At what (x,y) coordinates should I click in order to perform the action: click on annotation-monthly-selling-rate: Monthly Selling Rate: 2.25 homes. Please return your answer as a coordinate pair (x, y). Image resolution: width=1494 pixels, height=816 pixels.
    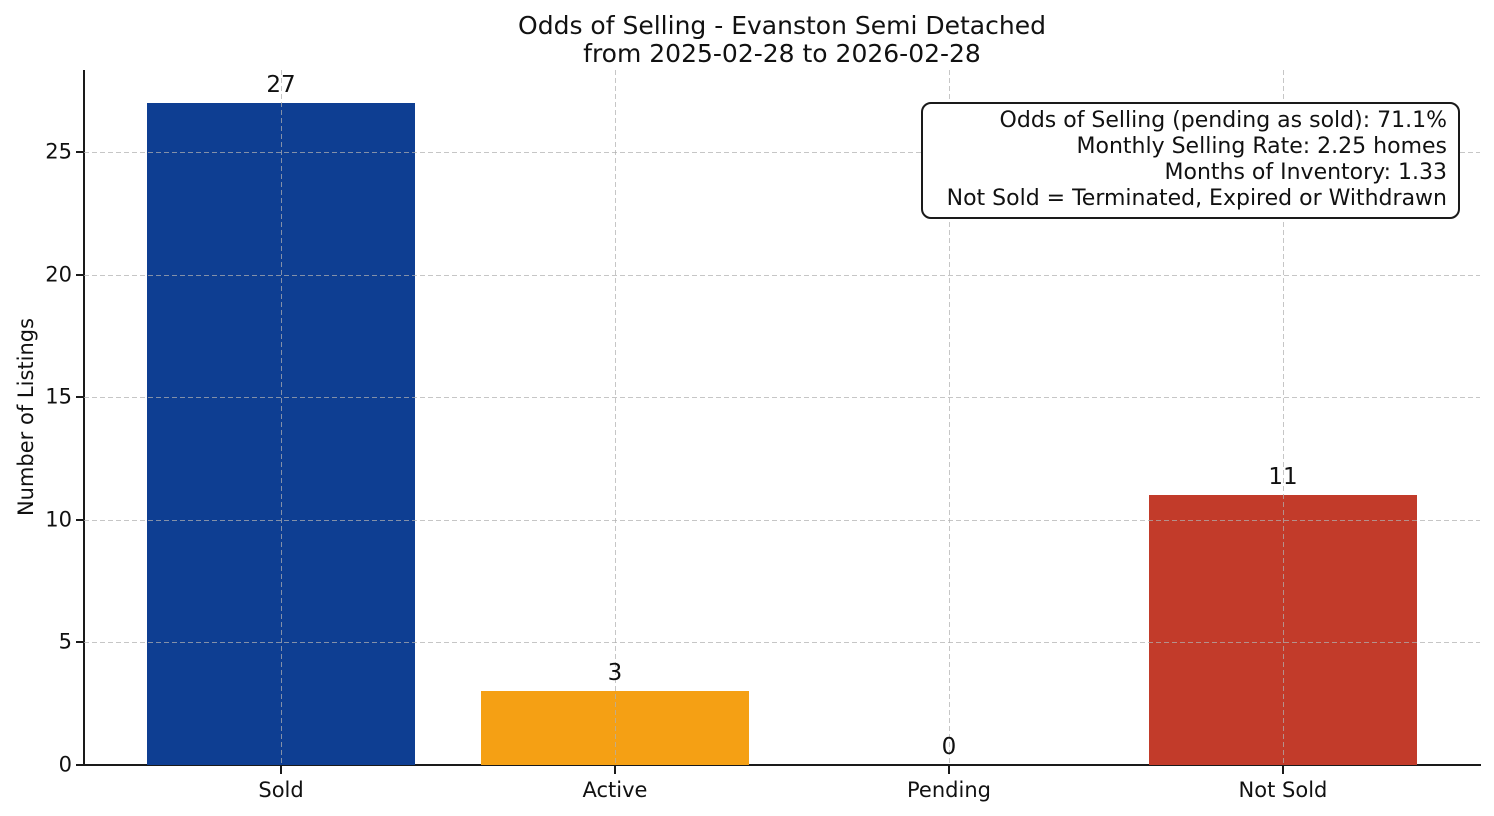
    Looking at the image, I should click on (1261, 146).